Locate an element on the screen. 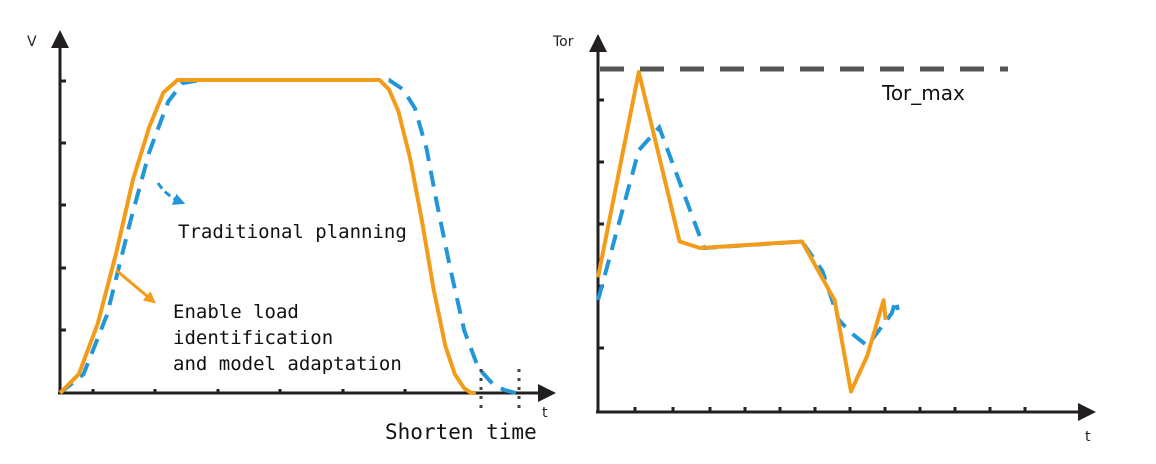 The width and height of the screenshot is (1156, 464). torque-y-label: Tor is located at coordinates (563, 42).